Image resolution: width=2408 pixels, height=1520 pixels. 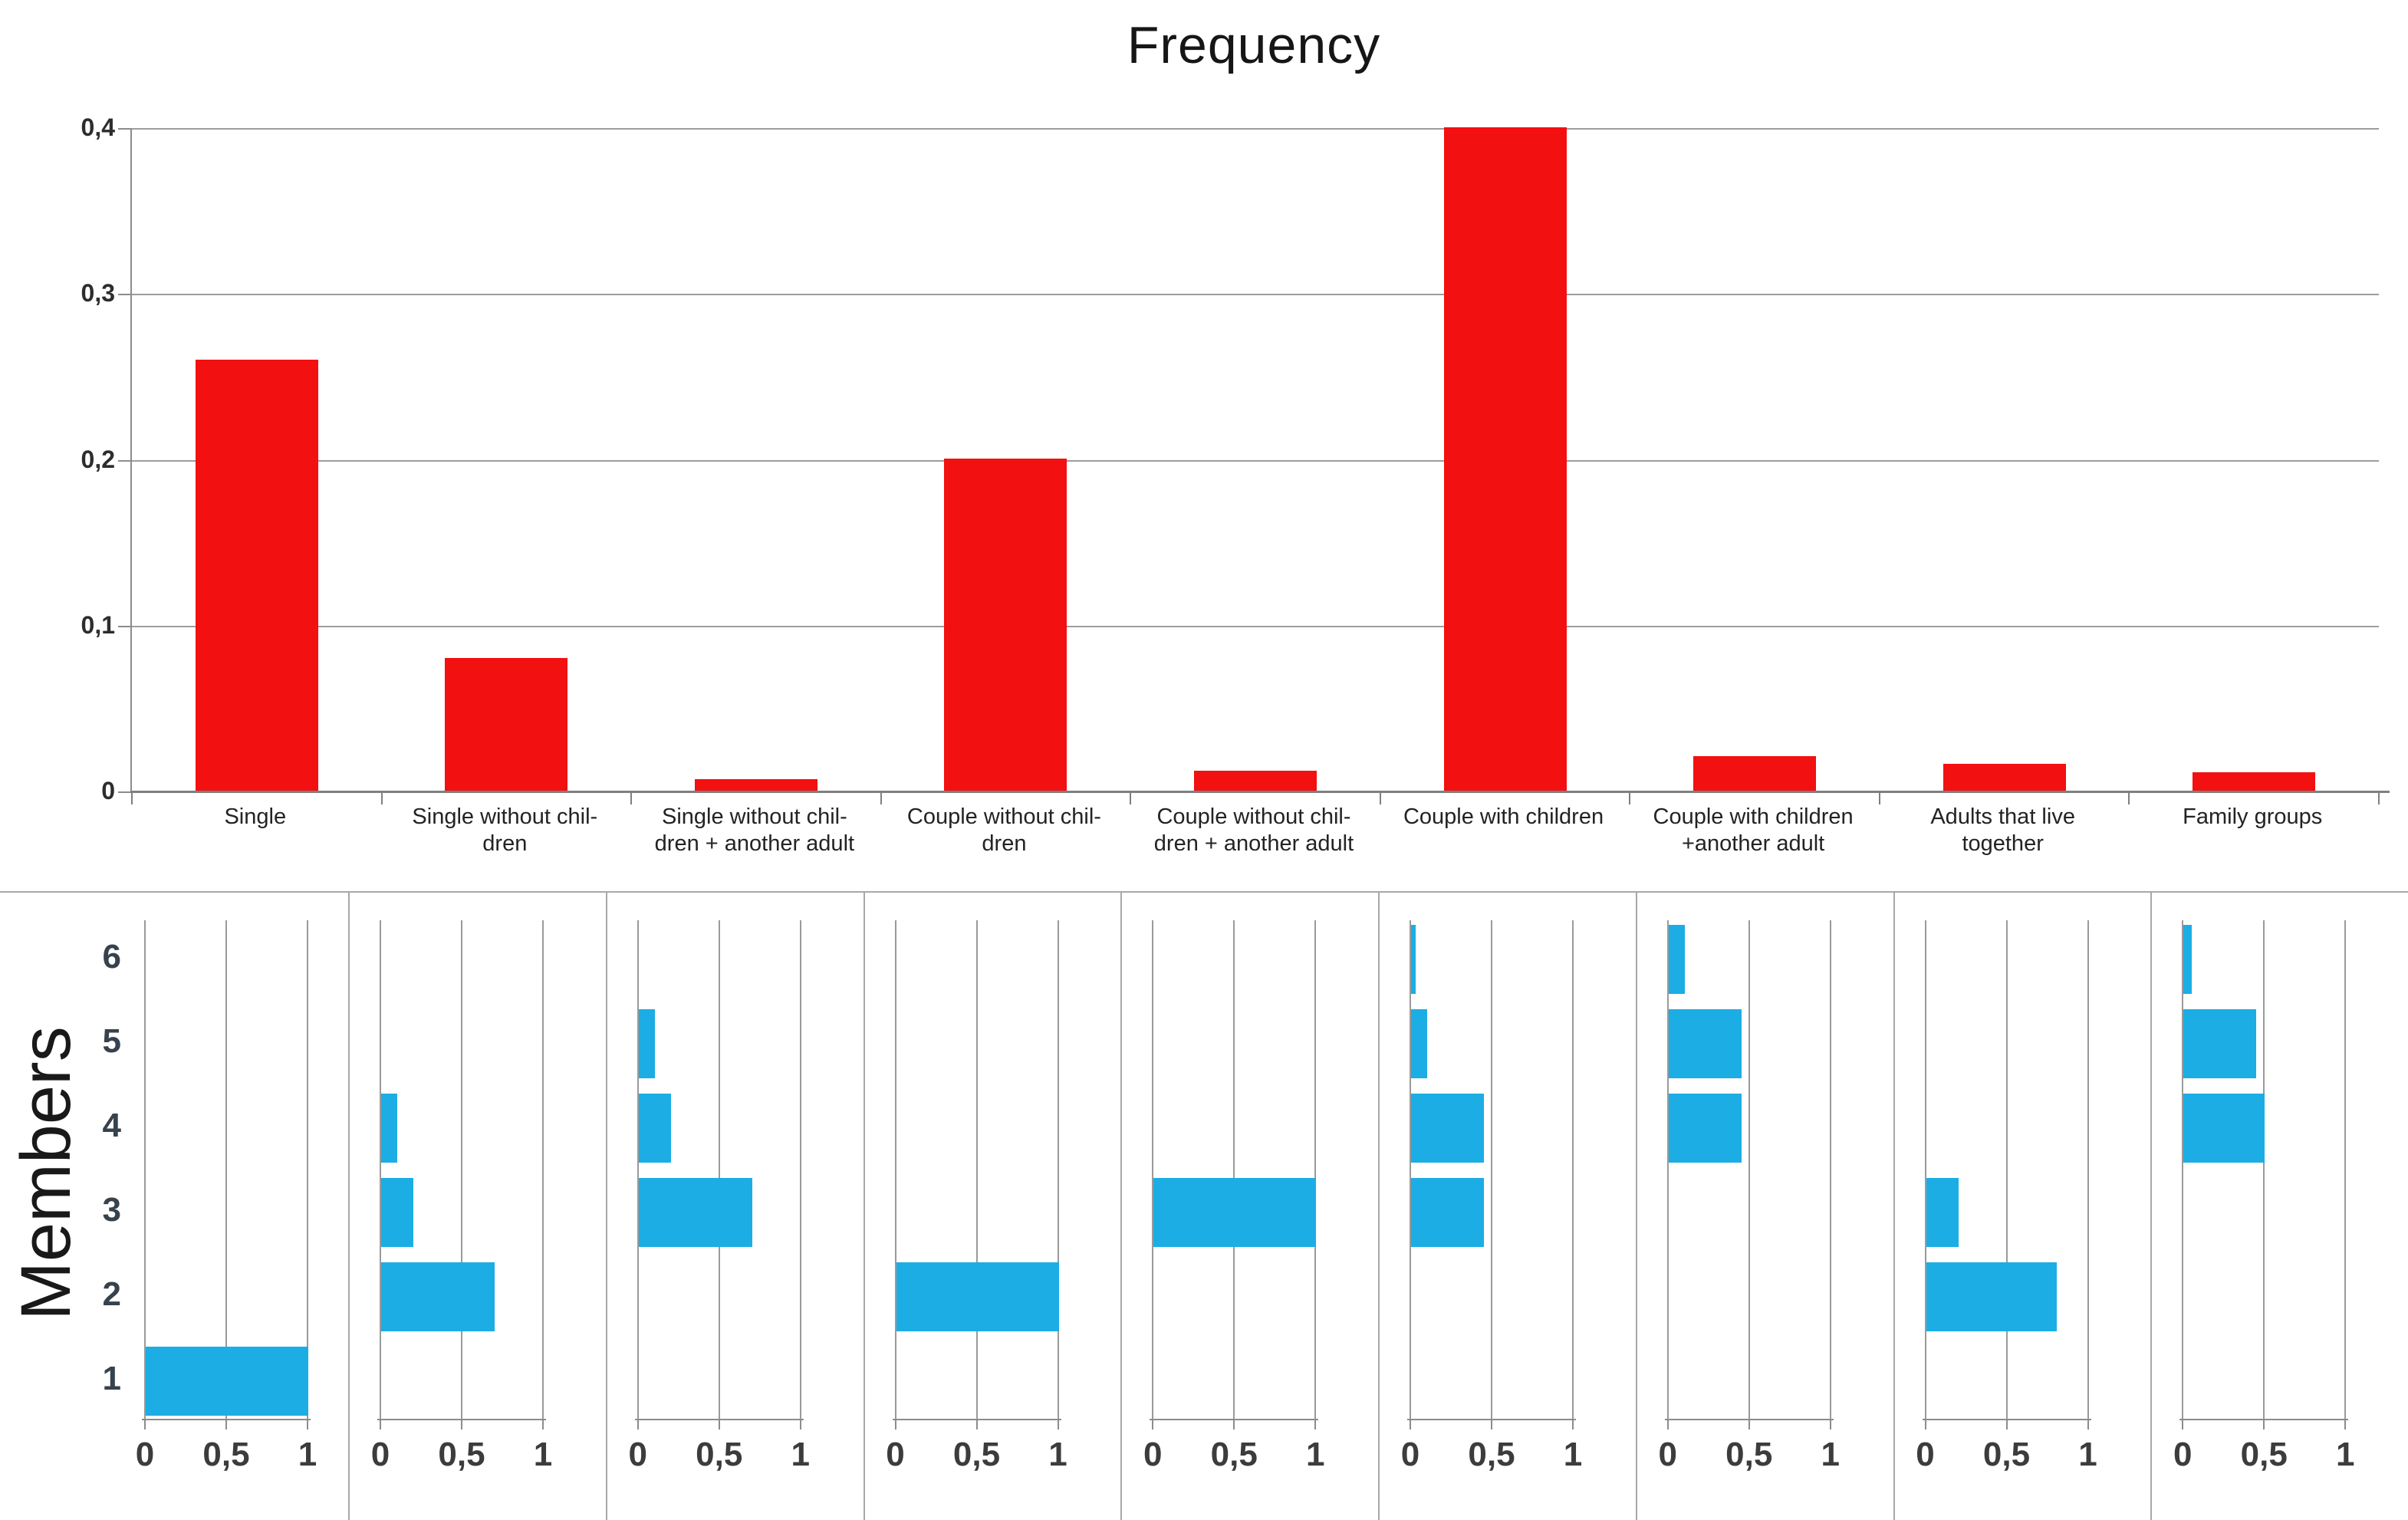 I want to click on member-tick-label: 5, so click(x=111, y=1041).